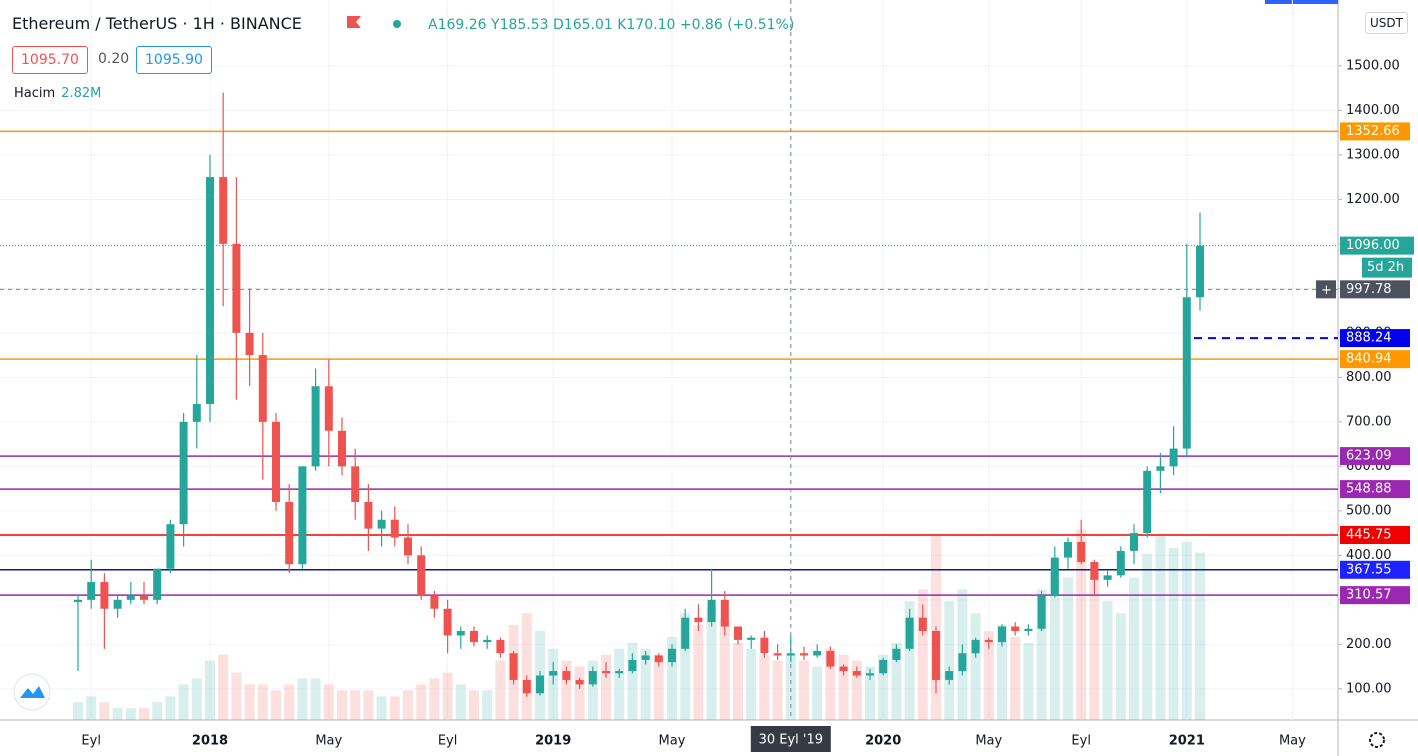  I want to click on x-tick-label: 2021, so click(1187, 741).